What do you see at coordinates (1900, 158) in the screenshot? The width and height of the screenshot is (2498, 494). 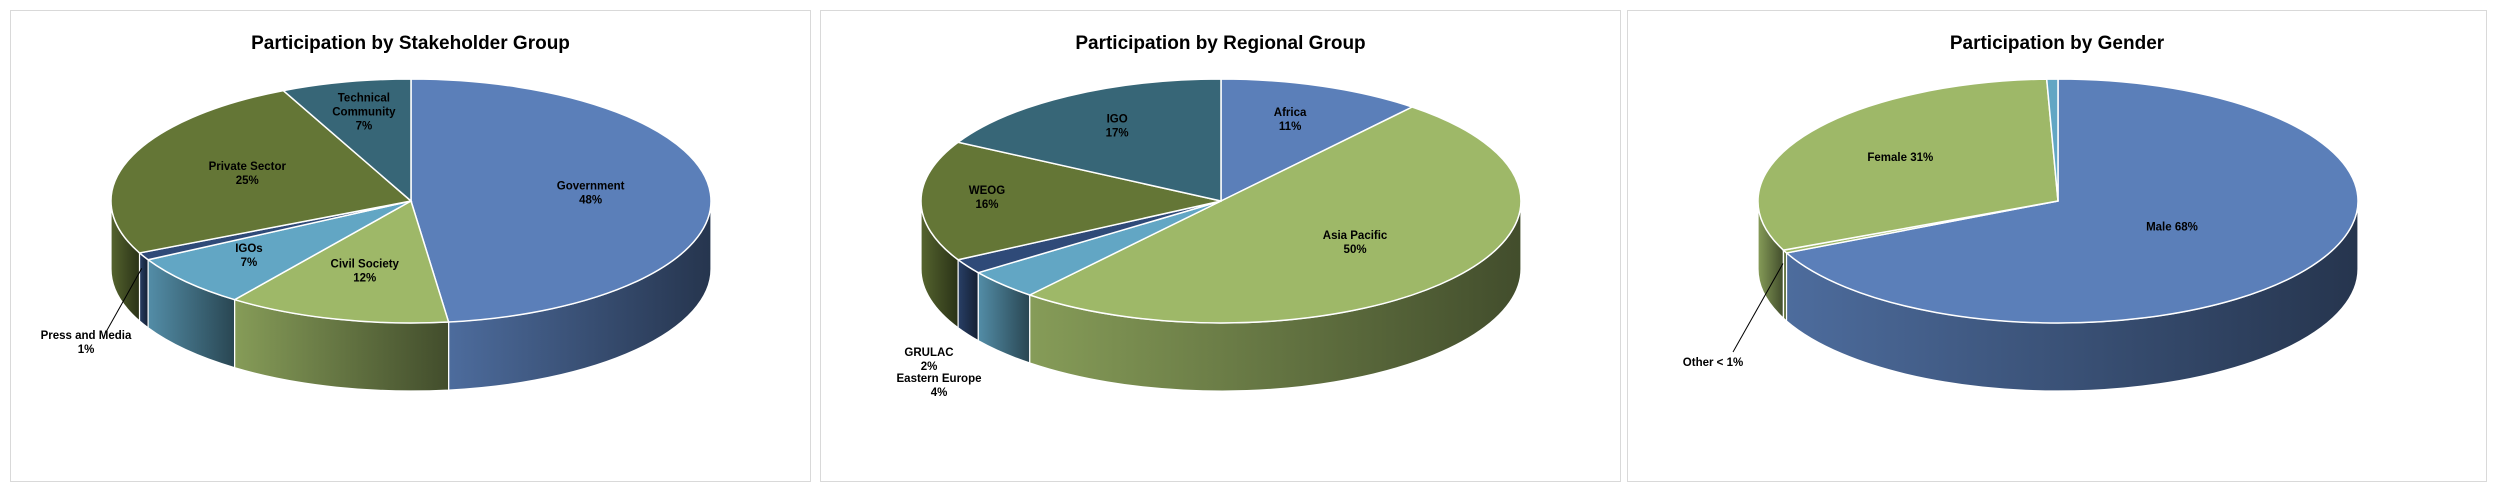 I see `data-label-female: Female 31%` at bounding box center [1900, 158].